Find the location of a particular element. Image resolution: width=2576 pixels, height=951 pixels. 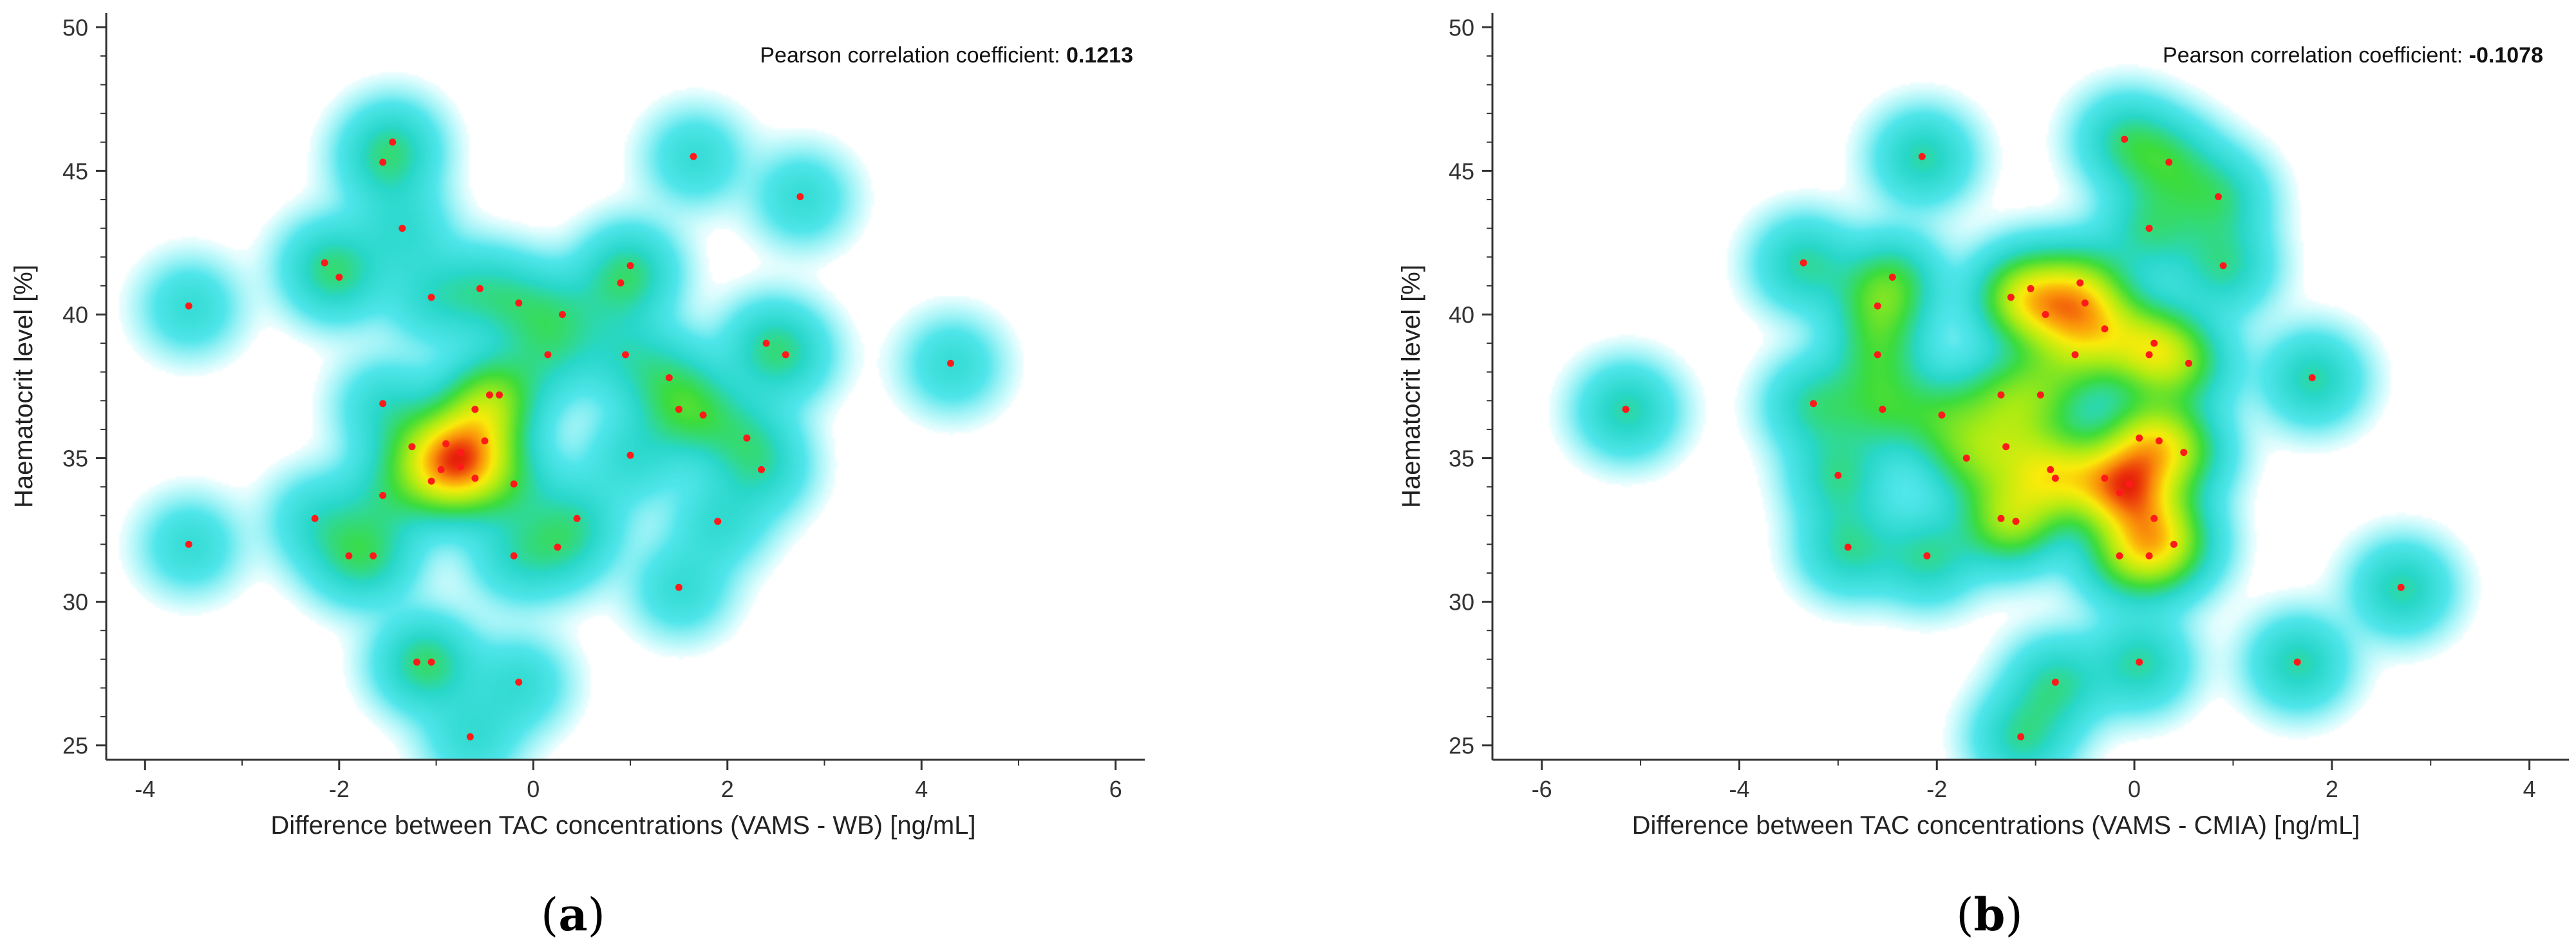

x-tick-label: 6 is located at coordinates (1115, 789).